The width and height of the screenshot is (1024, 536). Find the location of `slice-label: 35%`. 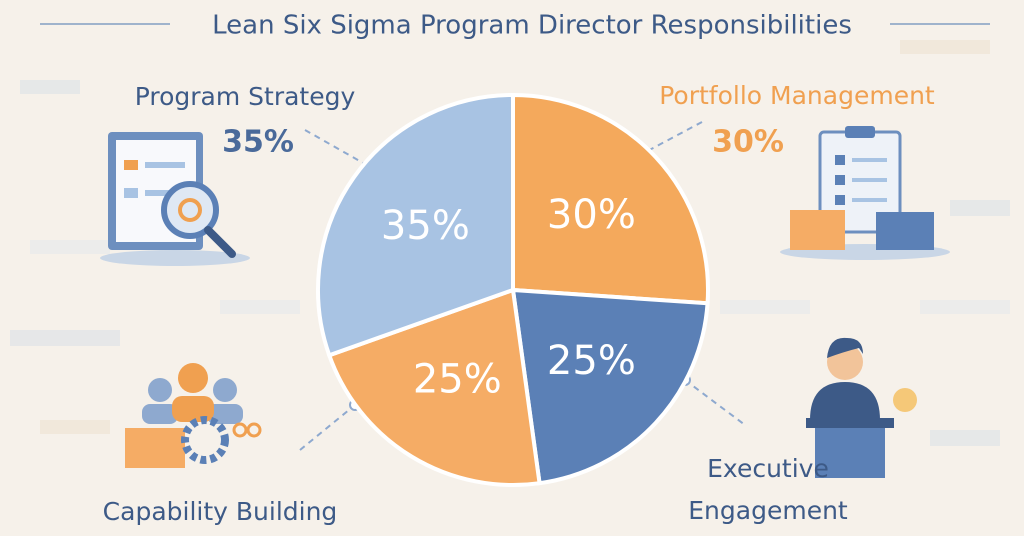

slice-label: 35% is located at coordinates (425, 226).